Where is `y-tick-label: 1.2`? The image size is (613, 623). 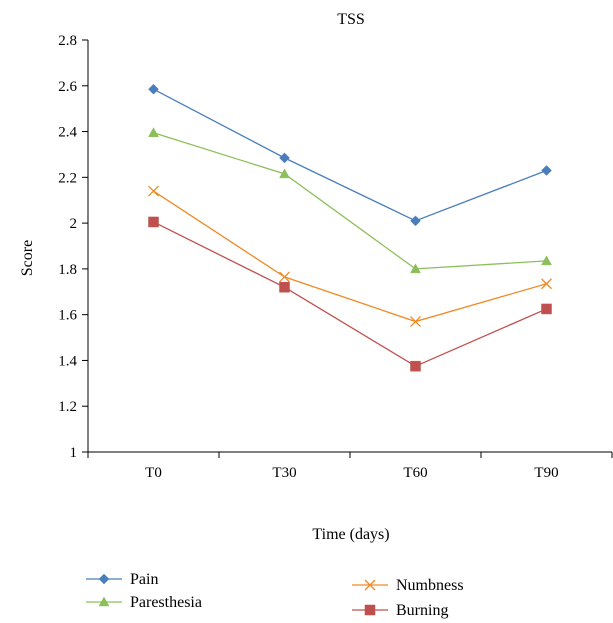 y-tick-label: 1.2 is located at coordinates (67, 407).